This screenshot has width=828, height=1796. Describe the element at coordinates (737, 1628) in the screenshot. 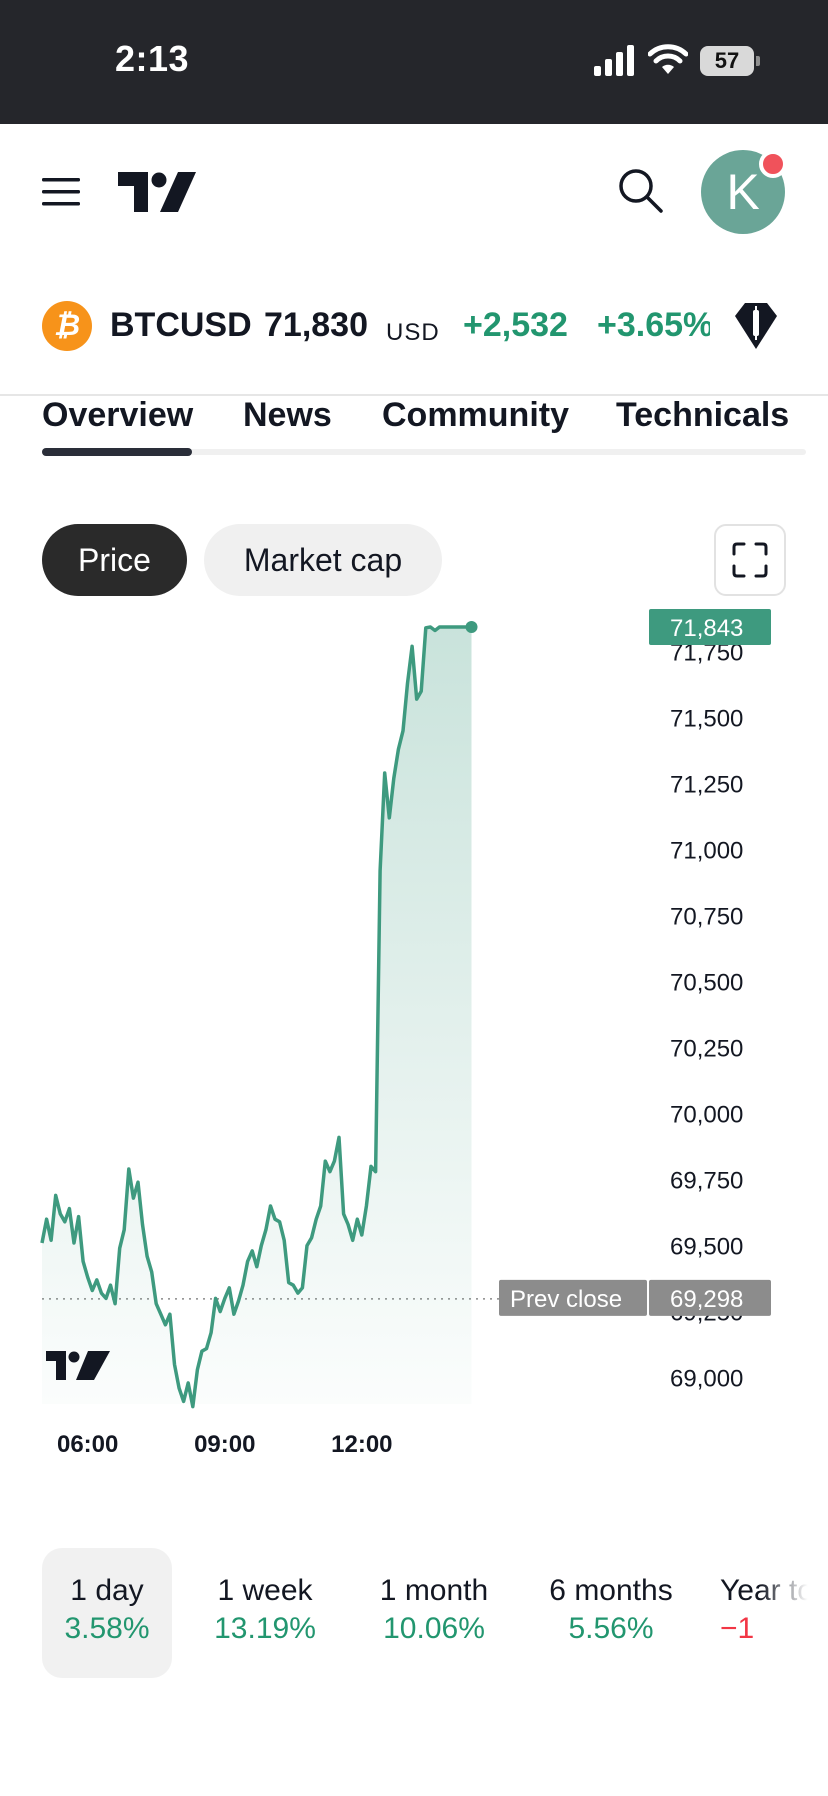

I see `period-change: −1` at that location.